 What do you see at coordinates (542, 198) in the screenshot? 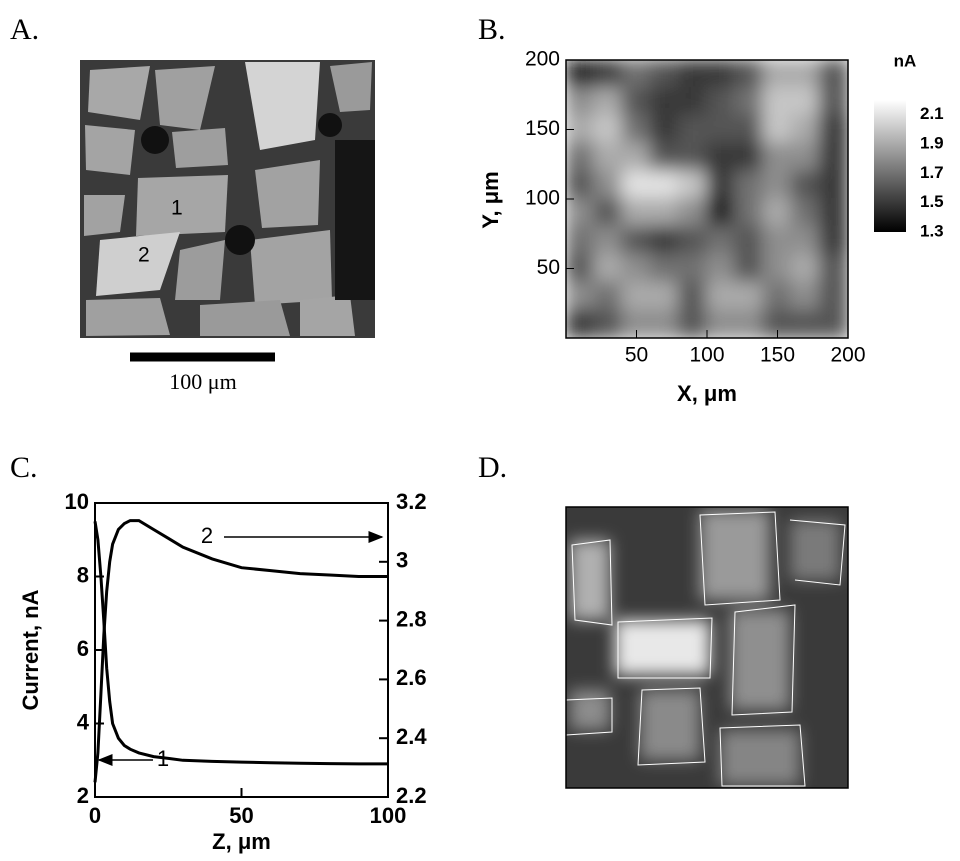
I see `y-tick-label: 100` at bounding box center [542, 198].